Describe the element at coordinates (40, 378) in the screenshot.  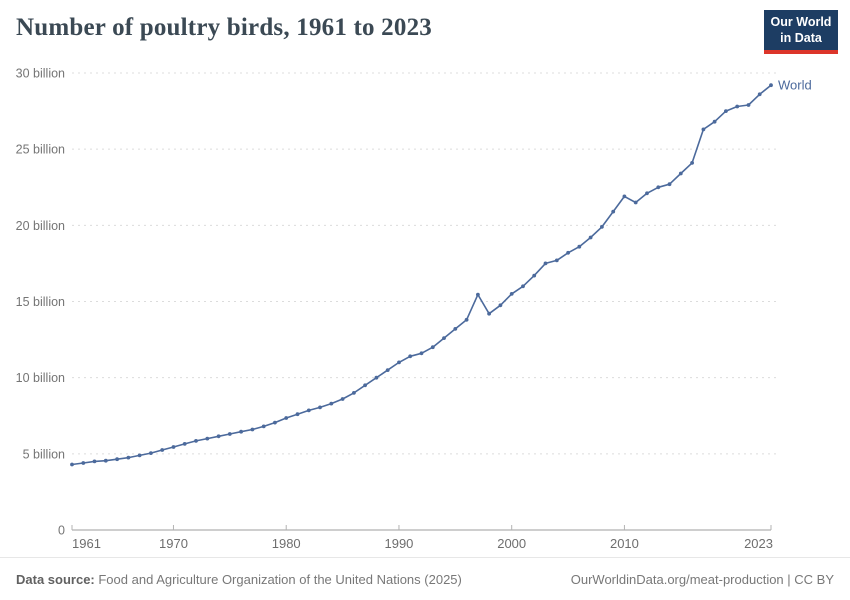
I see `y-axis-tick-label: 10 billion` at that location.